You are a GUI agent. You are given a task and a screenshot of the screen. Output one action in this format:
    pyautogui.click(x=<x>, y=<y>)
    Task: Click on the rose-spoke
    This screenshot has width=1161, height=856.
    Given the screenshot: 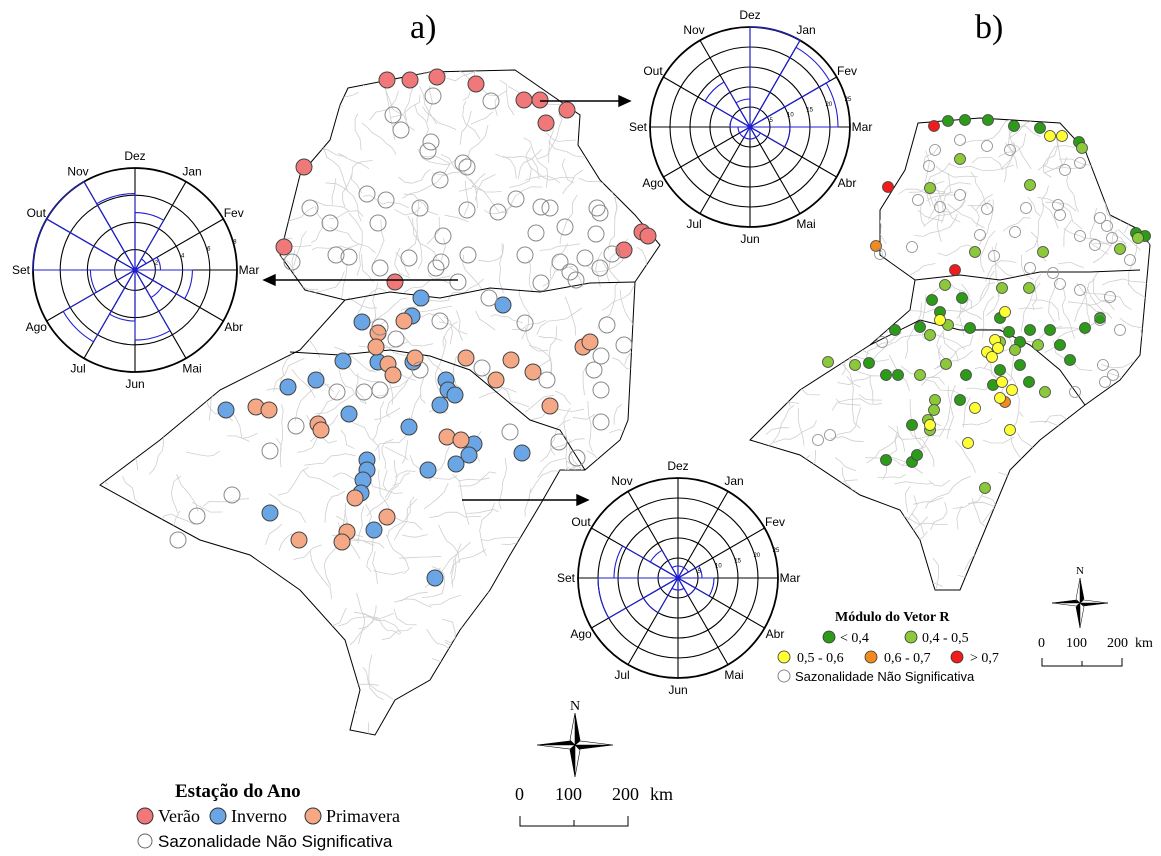 What is the action you would take?
    pyautogui.click(x=775, y=170)
    